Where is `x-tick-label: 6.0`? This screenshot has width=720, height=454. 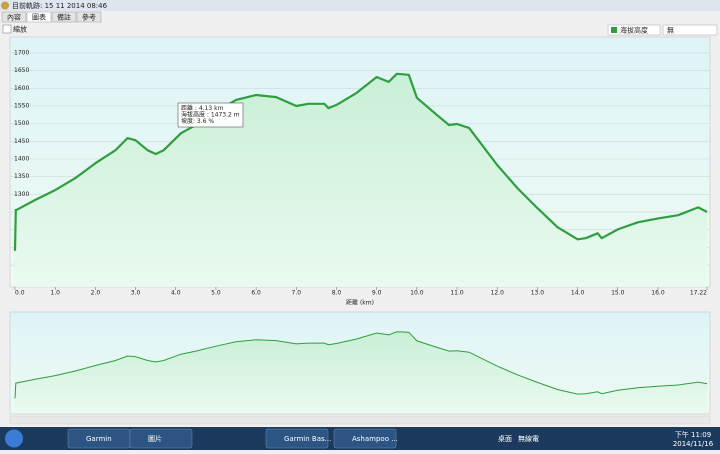 x-tick-label: 6.0 is located at coordinates (256, 293).